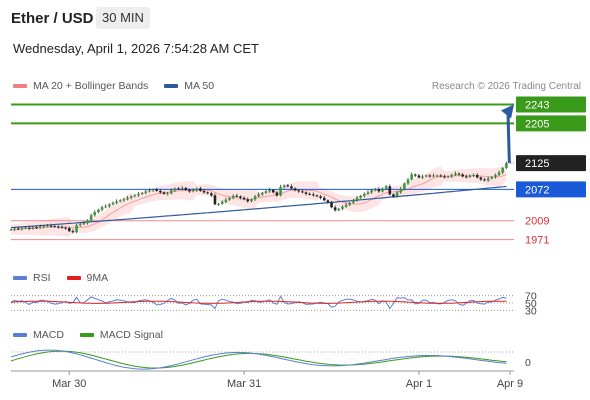 The height and width of the screenshot is (400, 590). What do you see at coordinates (419, 384) in the screenshot?
I see `x-tick-label: Apr 1` at bounding box center [419, 384].